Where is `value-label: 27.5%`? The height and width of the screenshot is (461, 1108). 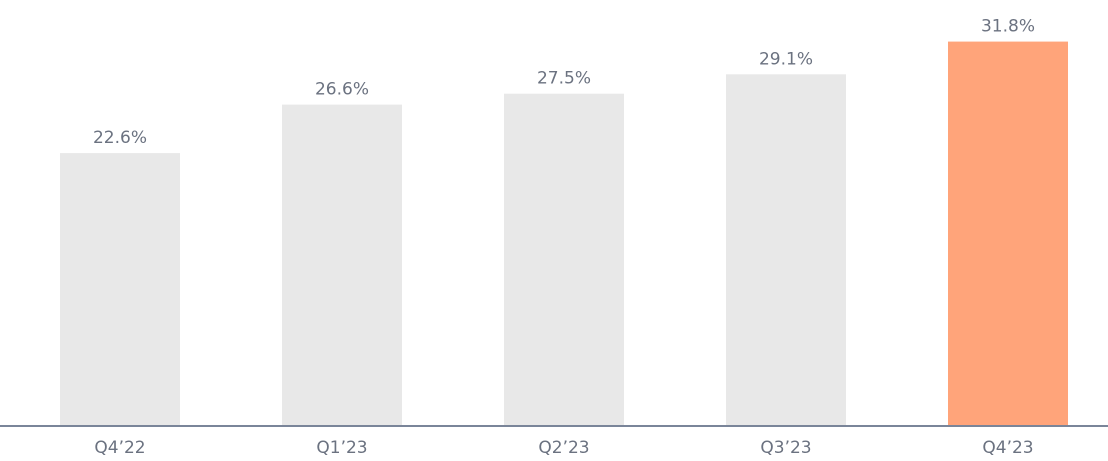 value-label: 27.5% is located at coordinates (564, 79).